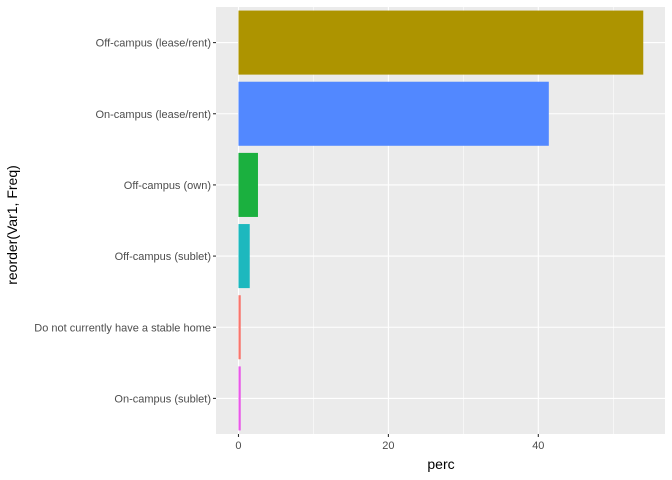 The height and width of the screenshot is (480, 672). I want to click on y-axis-title: reorder(Var1, Freq), so click(12, 225).